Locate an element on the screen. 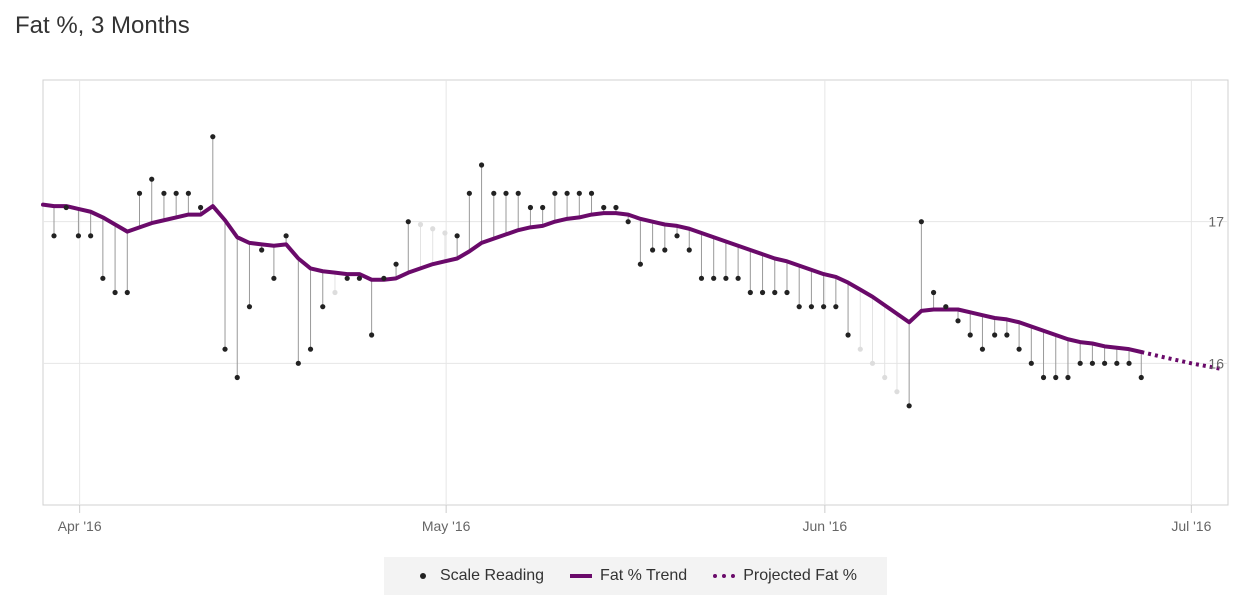 Image resolution: width=1251 pixels, height=598 pixels. legend-label: Scale Reading is located at coordinates (492, 575).